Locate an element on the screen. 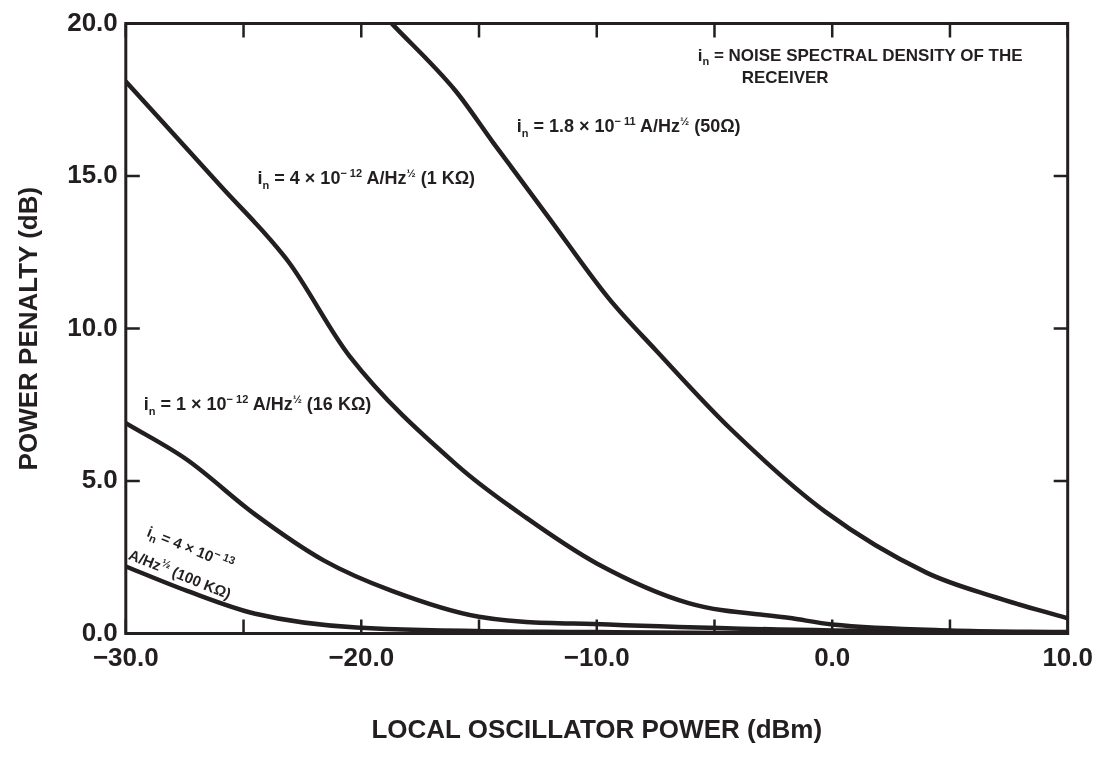 This screenshot has width=1103, height=770. y-tick-label: 5.0 is located at coordinates (99, 479).